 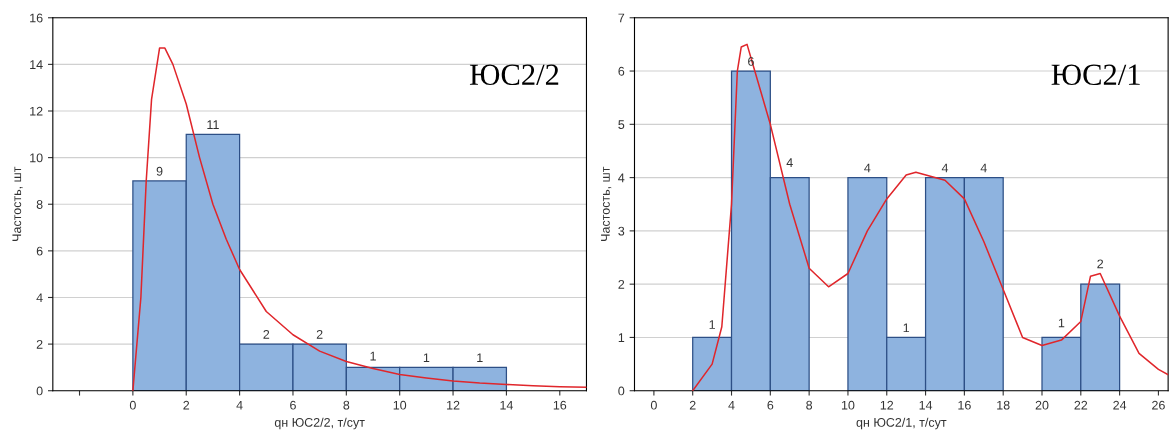 What do you see at coordinates (1120, 405) in the screenshot?
I see `x-tick-label: 24` at bounding box center [1120, 405].